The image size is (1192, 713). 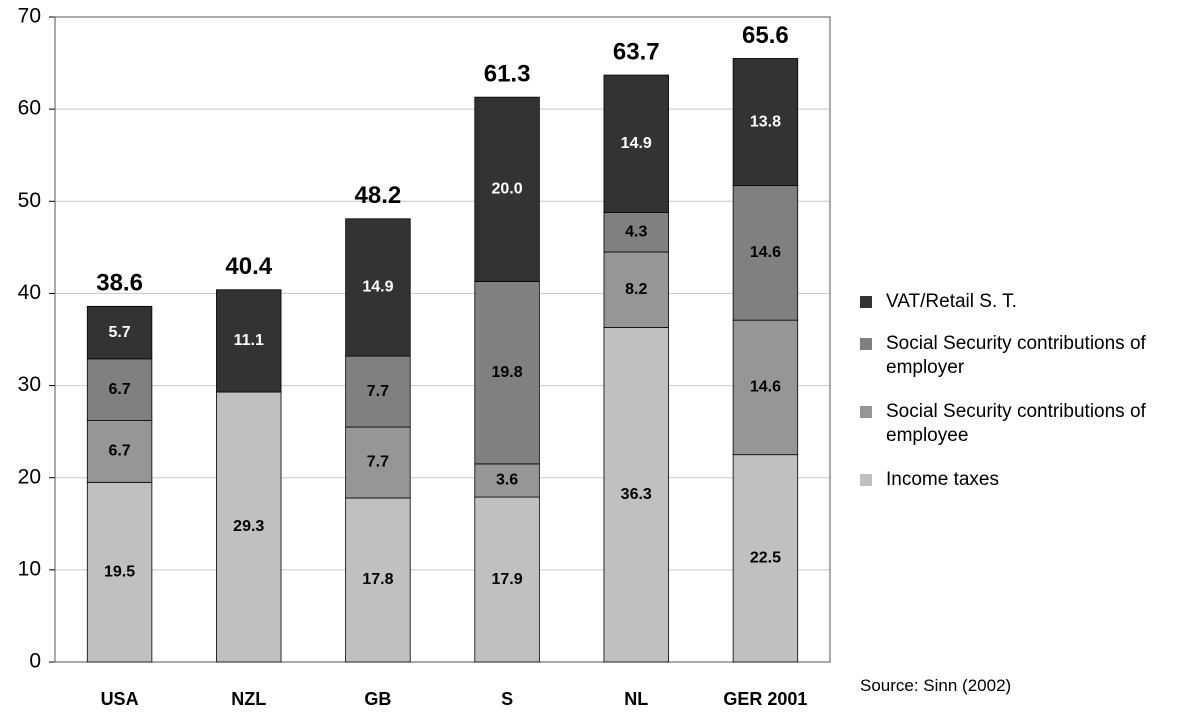 I want to click on data-label: 13.8, so click(x=765, y=121).